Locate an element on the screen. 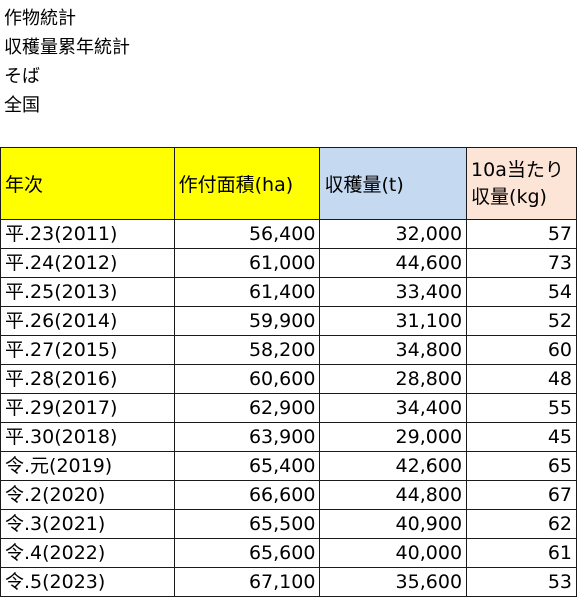  table-row: 令.5(2023) 67,100 35,600 53 is located at coordinates (288, 582).